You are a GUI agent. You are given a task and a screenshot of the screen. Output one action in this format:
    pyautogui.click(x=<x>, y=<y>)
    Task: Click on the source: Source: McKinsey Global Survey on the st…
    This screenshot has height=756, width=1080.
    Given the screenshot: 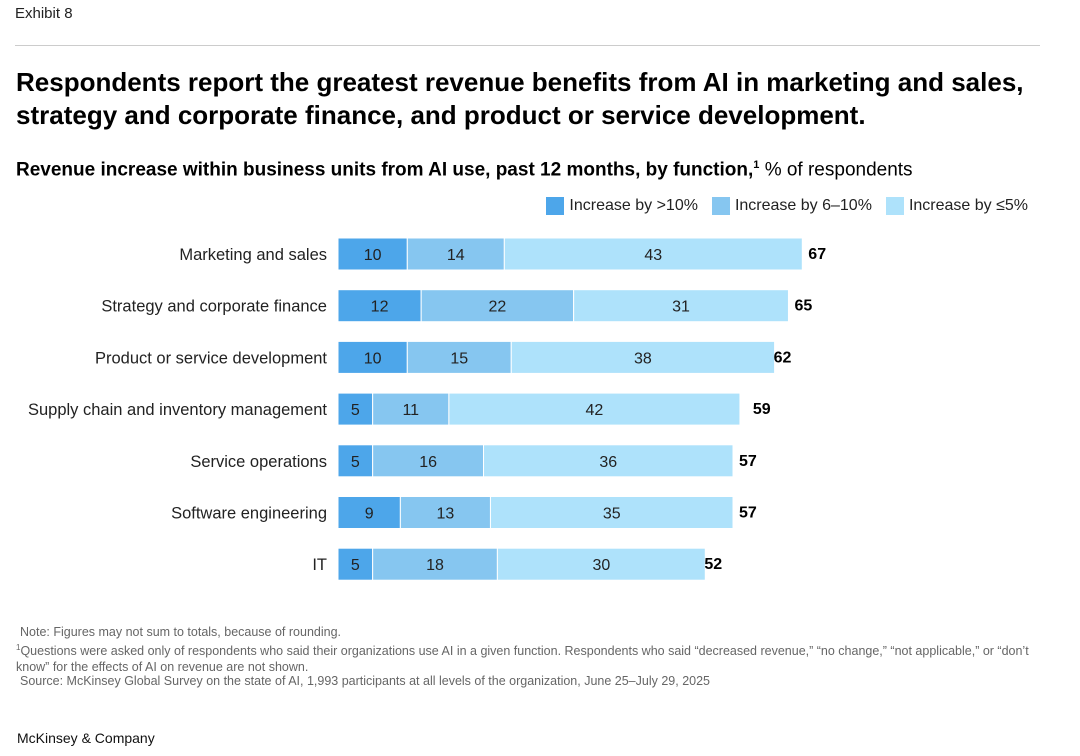 What is the action you would take?
    pyautogui.click(x=365, y=681)
    